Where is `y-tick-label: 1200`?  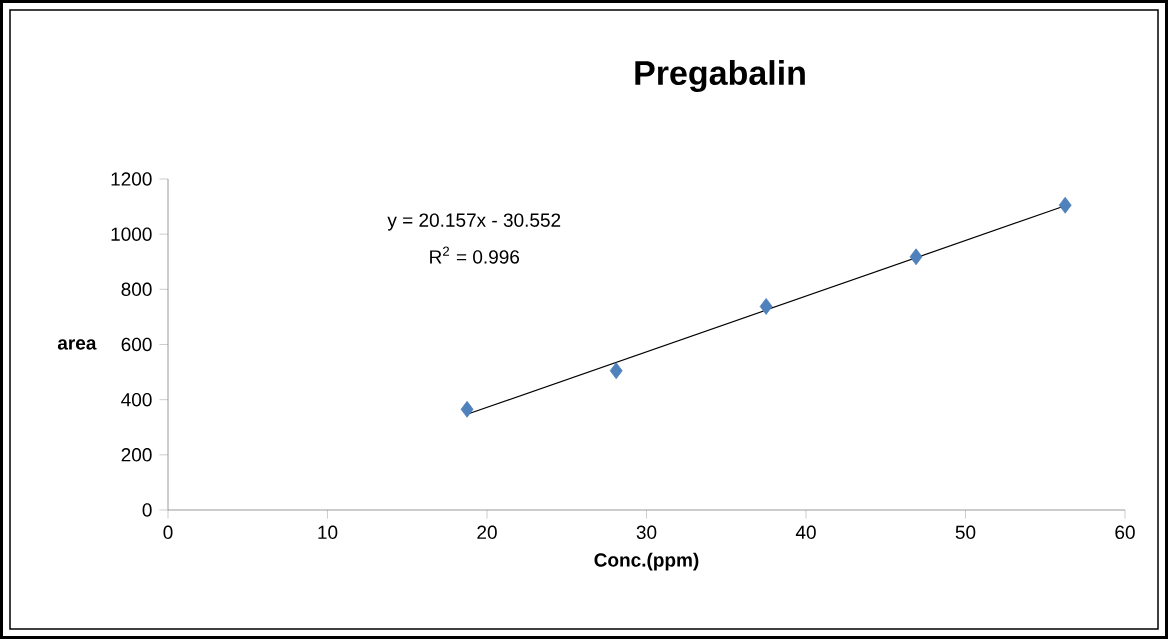 y-tick-label: 1200 is located at coordinates (131, 179).